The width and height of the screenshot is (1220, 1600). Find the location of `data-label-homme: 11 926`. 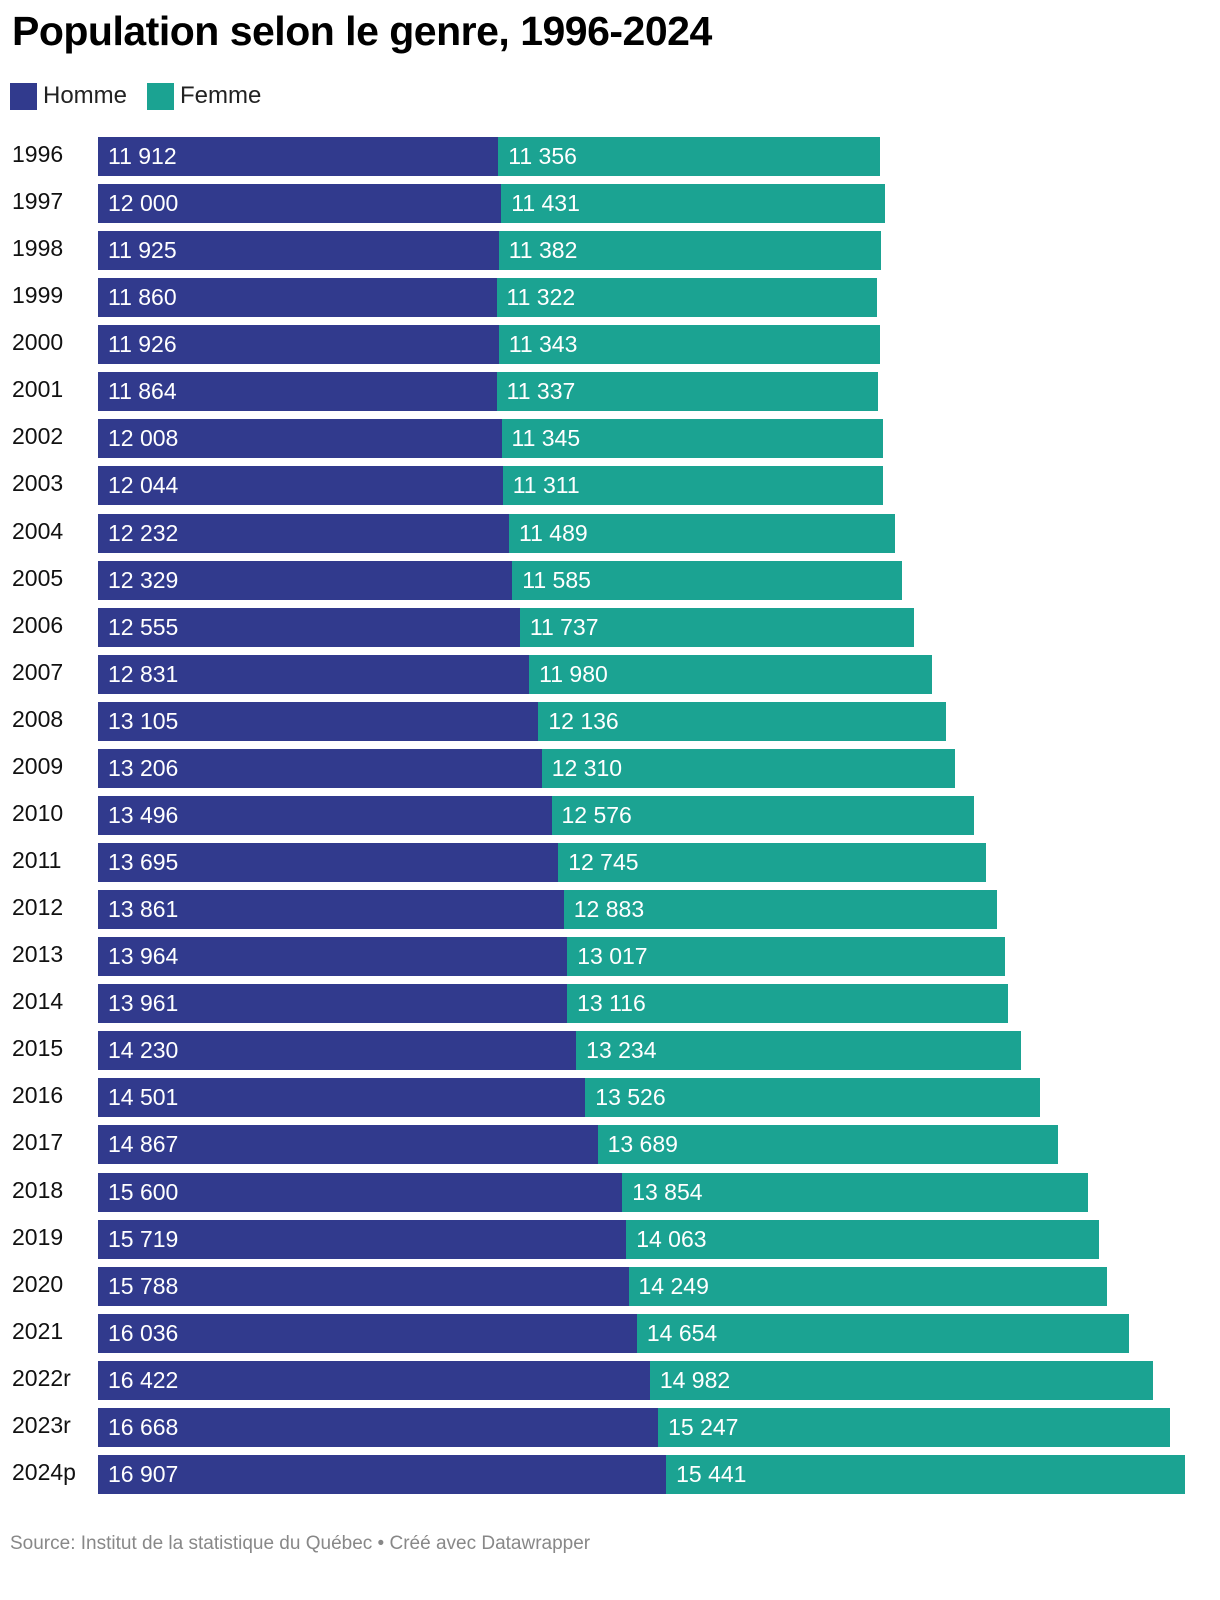

data-label-homme: 11 926 is located at coordinates (142, 344).